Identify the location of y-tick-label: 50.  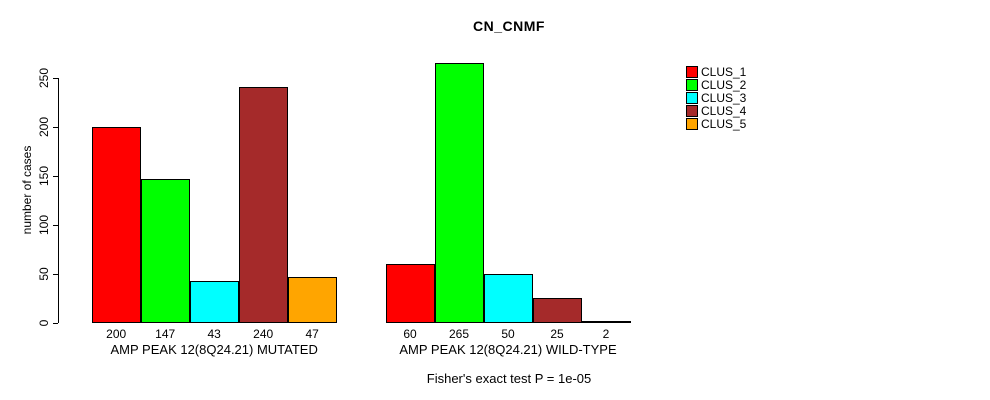
(44, 274).